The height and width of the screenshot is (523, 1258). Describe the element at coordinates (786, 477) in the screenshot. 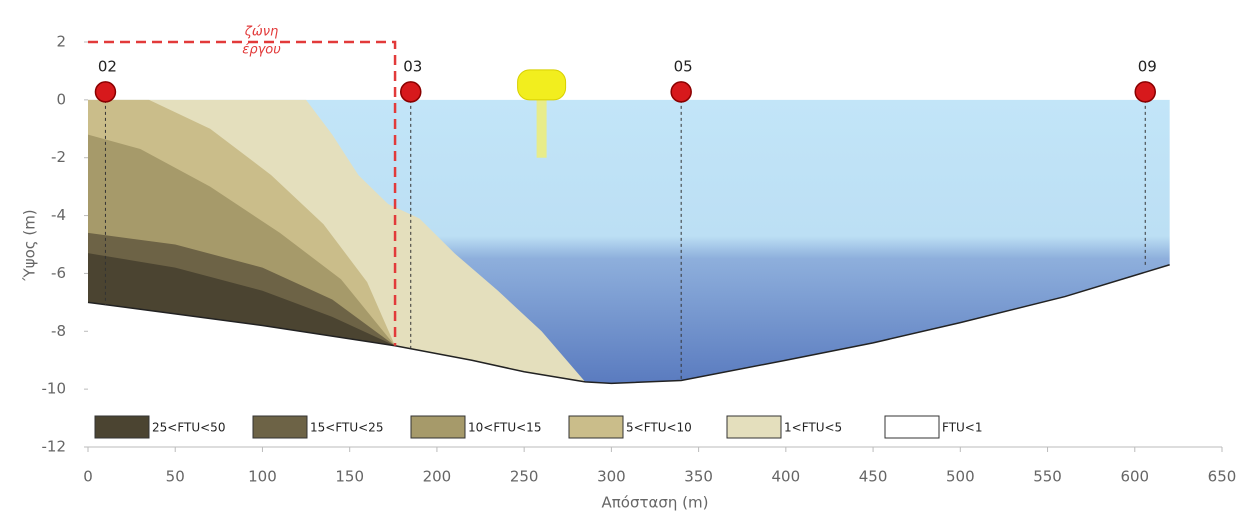

I see `x-tick-label: 400` at that location.